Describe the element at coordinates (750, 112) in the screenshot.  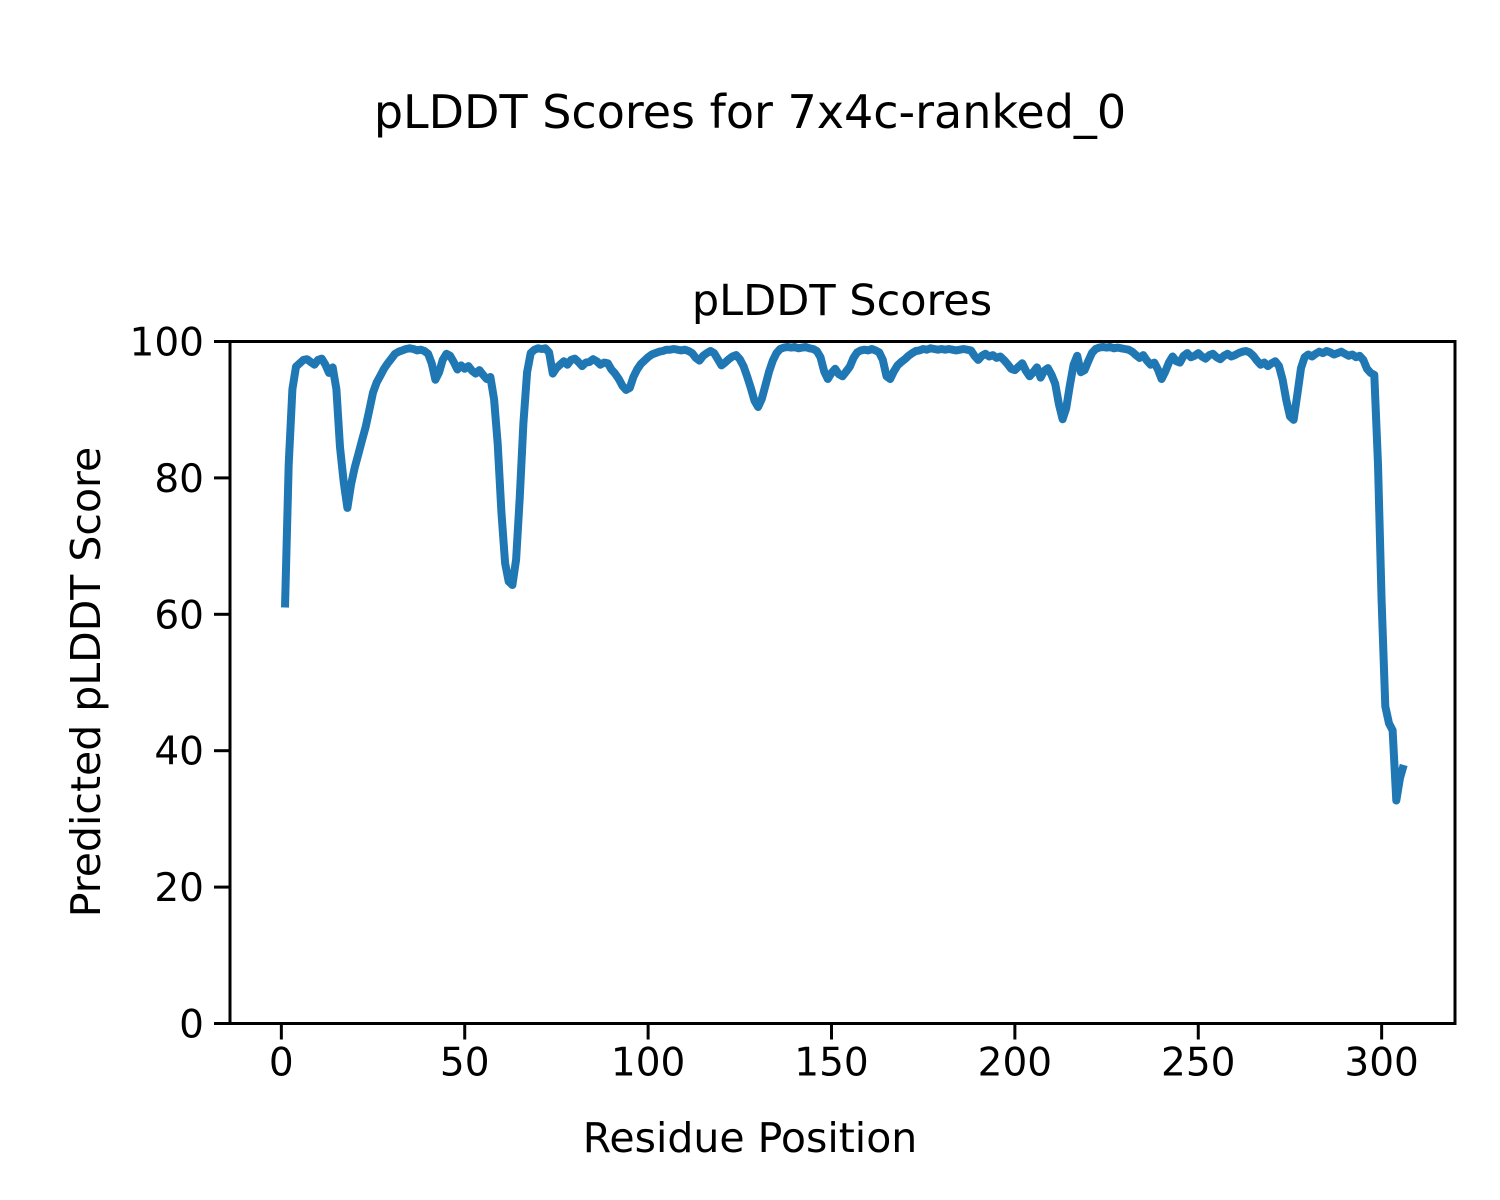
I see `figure-suptitle: pLDDT Scores for 7x4c-ranked_0` at that location.